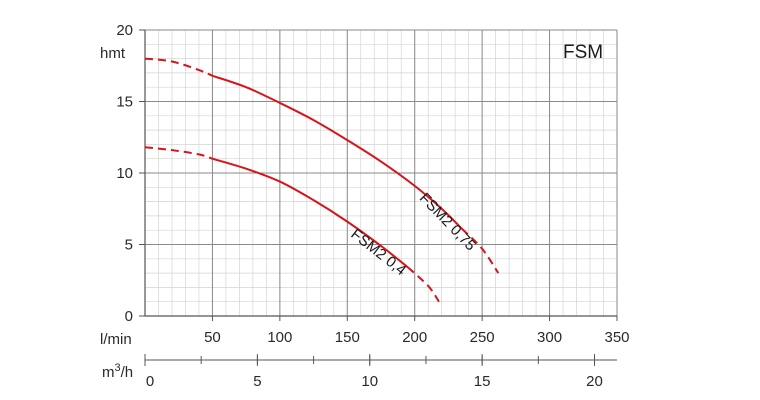  Describe the element at coordinates (549, 337) in the screenshot. I see `x-tick-label: 300` at that location.